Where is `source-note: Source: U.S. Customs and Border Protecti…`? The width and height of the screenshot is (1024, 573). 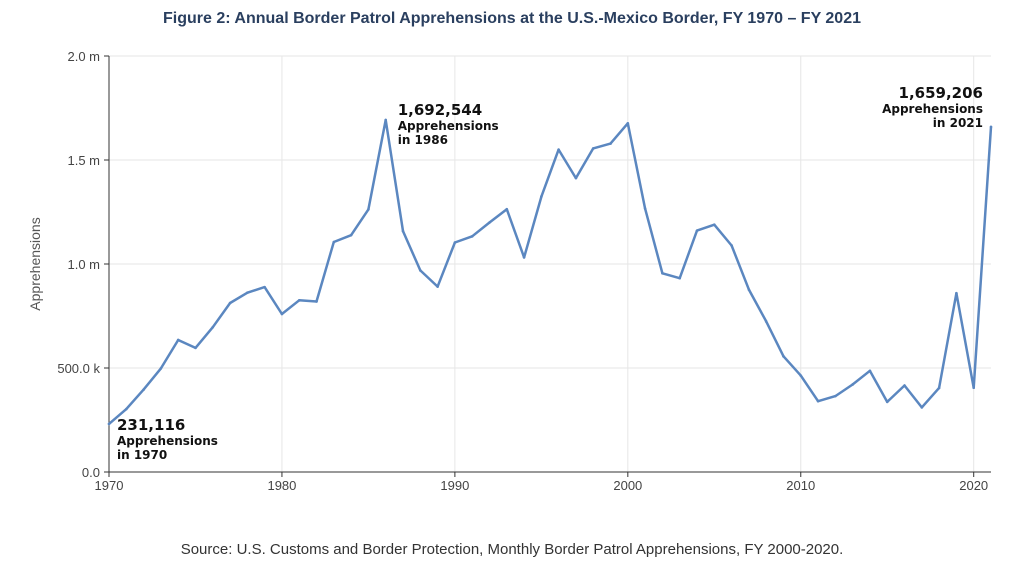 source-note: Source: U.S. Customs and Border Protecti… is located at coordinates (512, 549).